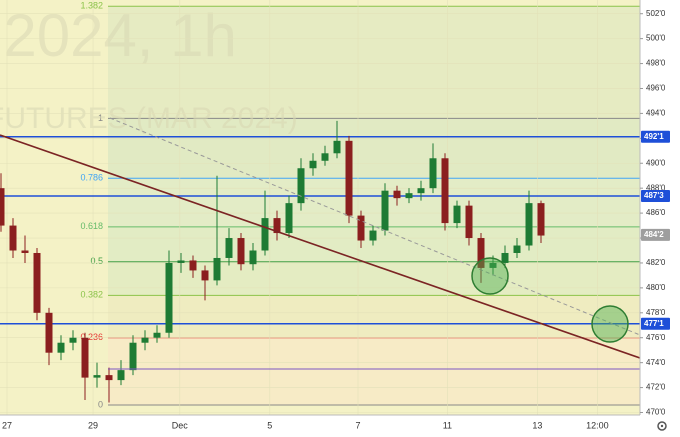  I want to click on y-tick-label: 496'0, so click(656, 88).